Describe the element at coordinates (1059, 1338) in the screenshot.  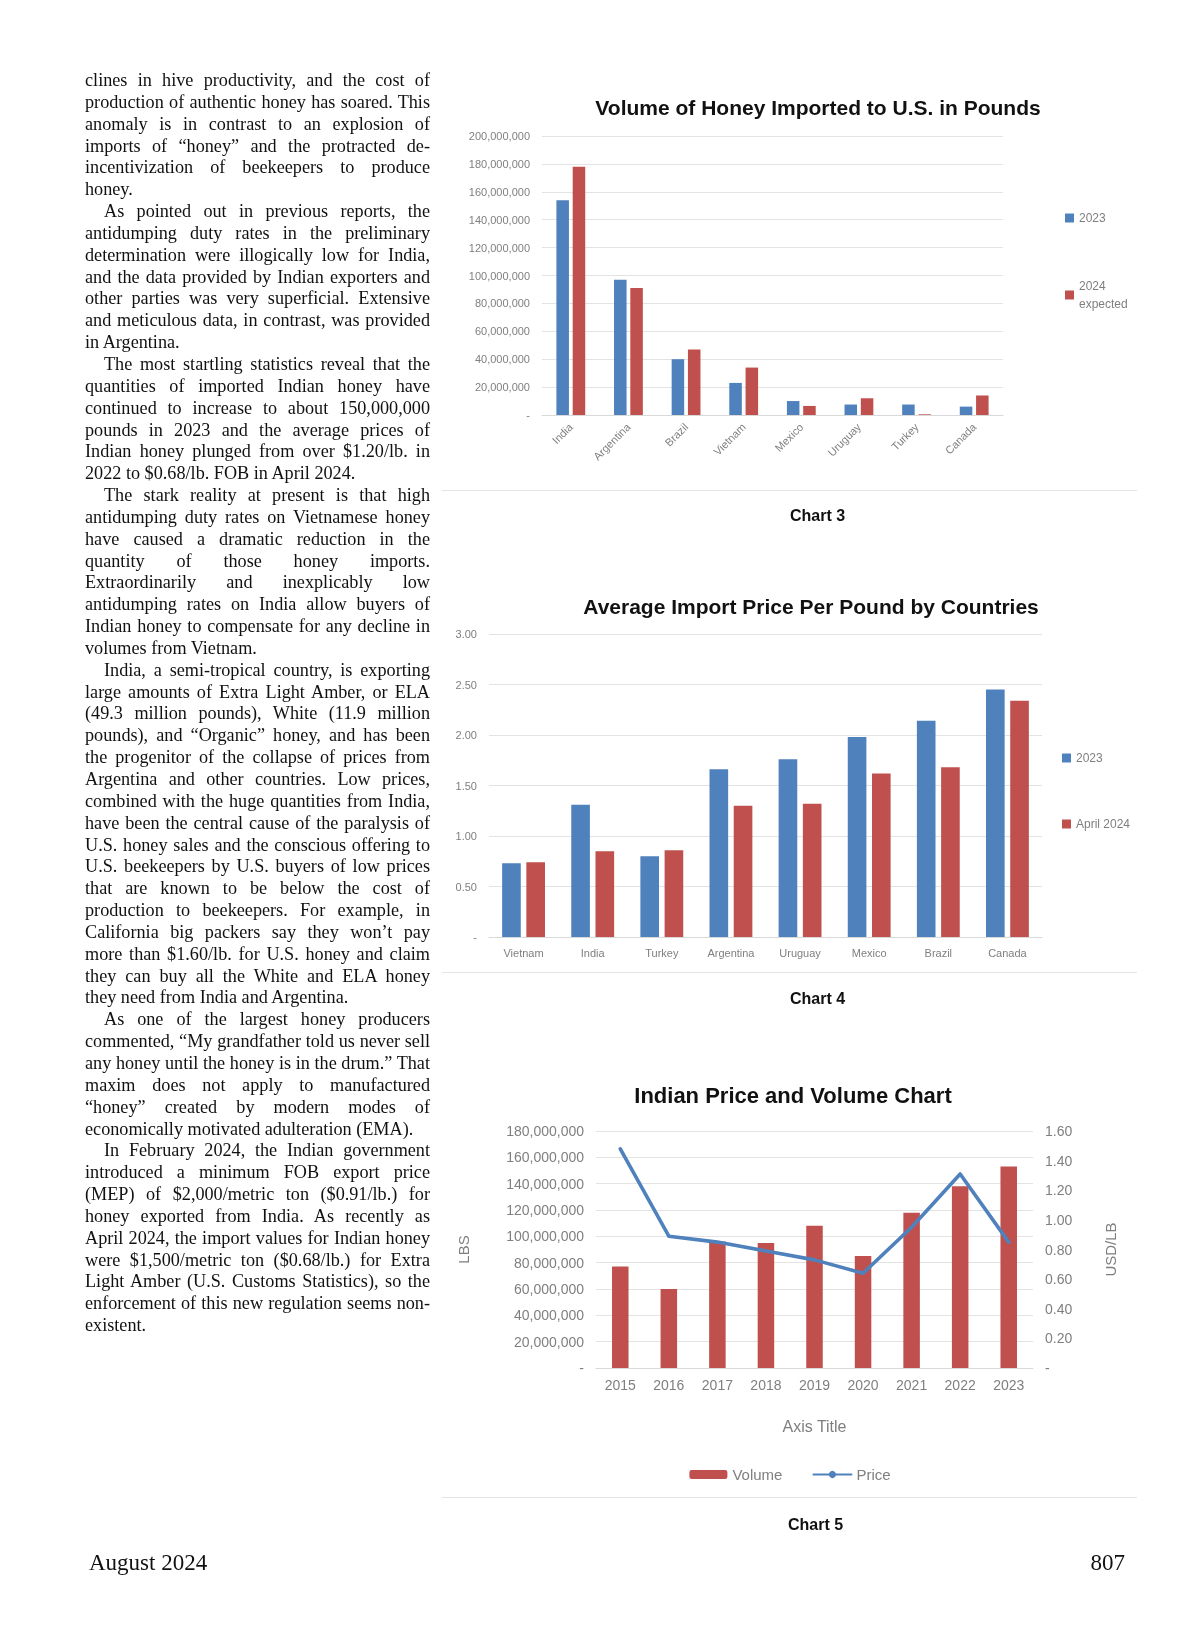
I see `y2-tick-label: 0.20` at that location.